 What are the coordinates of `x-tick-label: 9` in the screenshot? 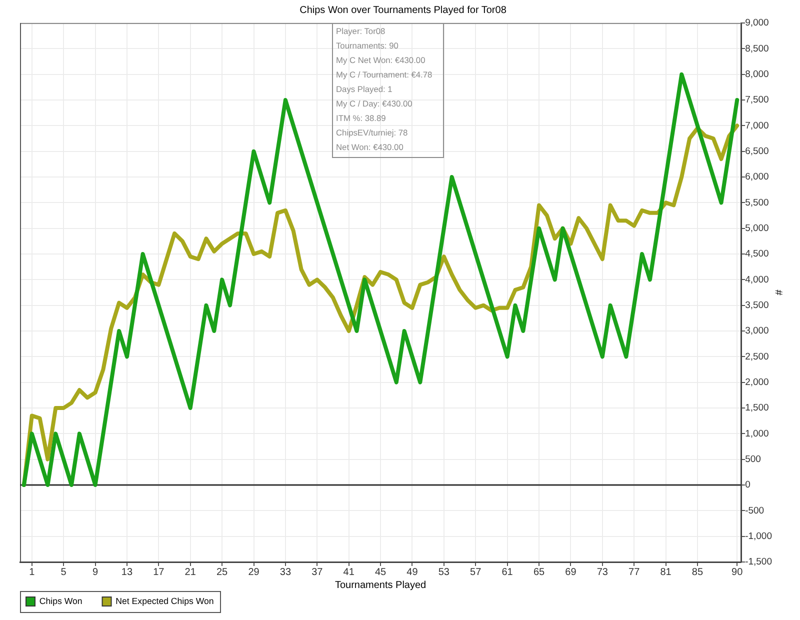 It's located at (95, 572).